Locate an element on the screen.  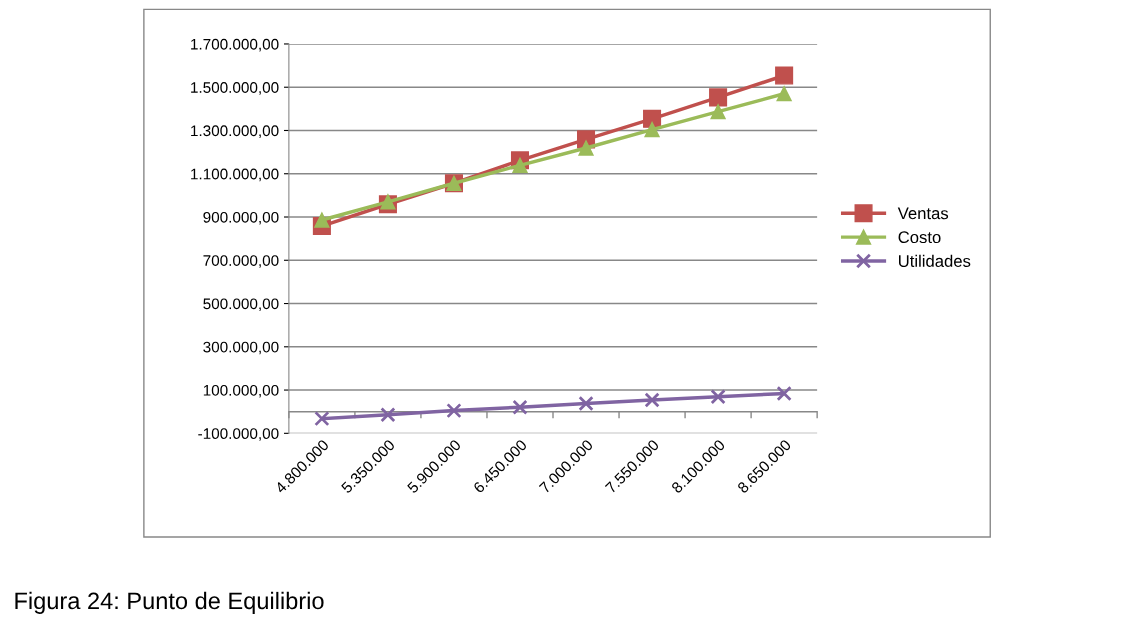
y-tick-label: -100.000,00 is located at coordinates (238, 434).